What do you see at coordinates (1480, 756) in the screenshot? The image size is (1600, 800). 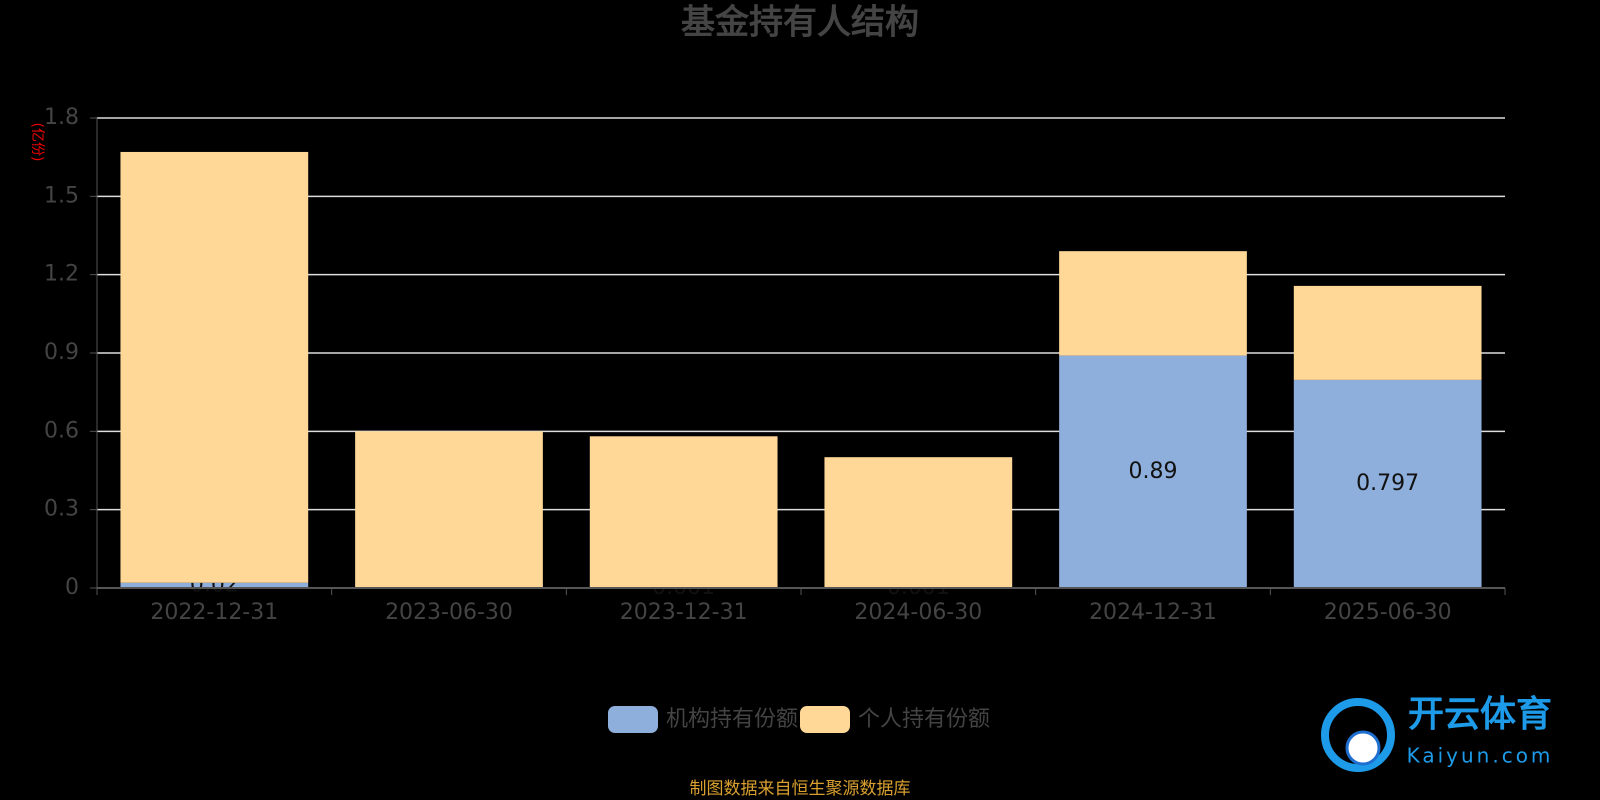 I see `watermark-site: Kaiyun.com` at bounding box center [1480, 756].